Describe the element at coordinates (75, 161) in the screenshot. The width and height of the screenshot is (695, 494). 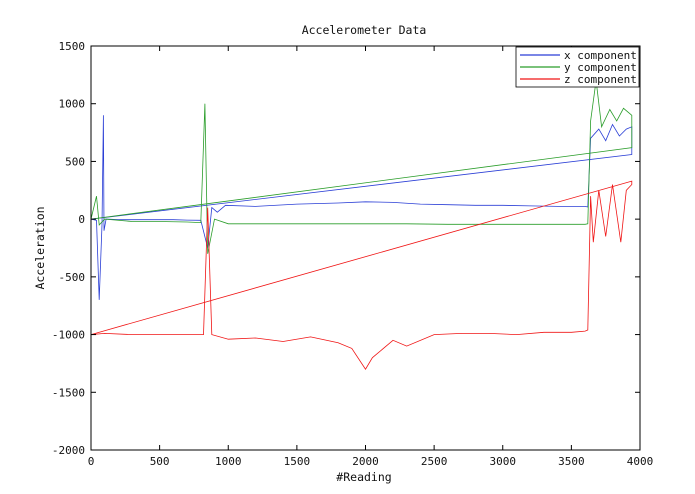
I see `y-tick-label: 500` at that location.